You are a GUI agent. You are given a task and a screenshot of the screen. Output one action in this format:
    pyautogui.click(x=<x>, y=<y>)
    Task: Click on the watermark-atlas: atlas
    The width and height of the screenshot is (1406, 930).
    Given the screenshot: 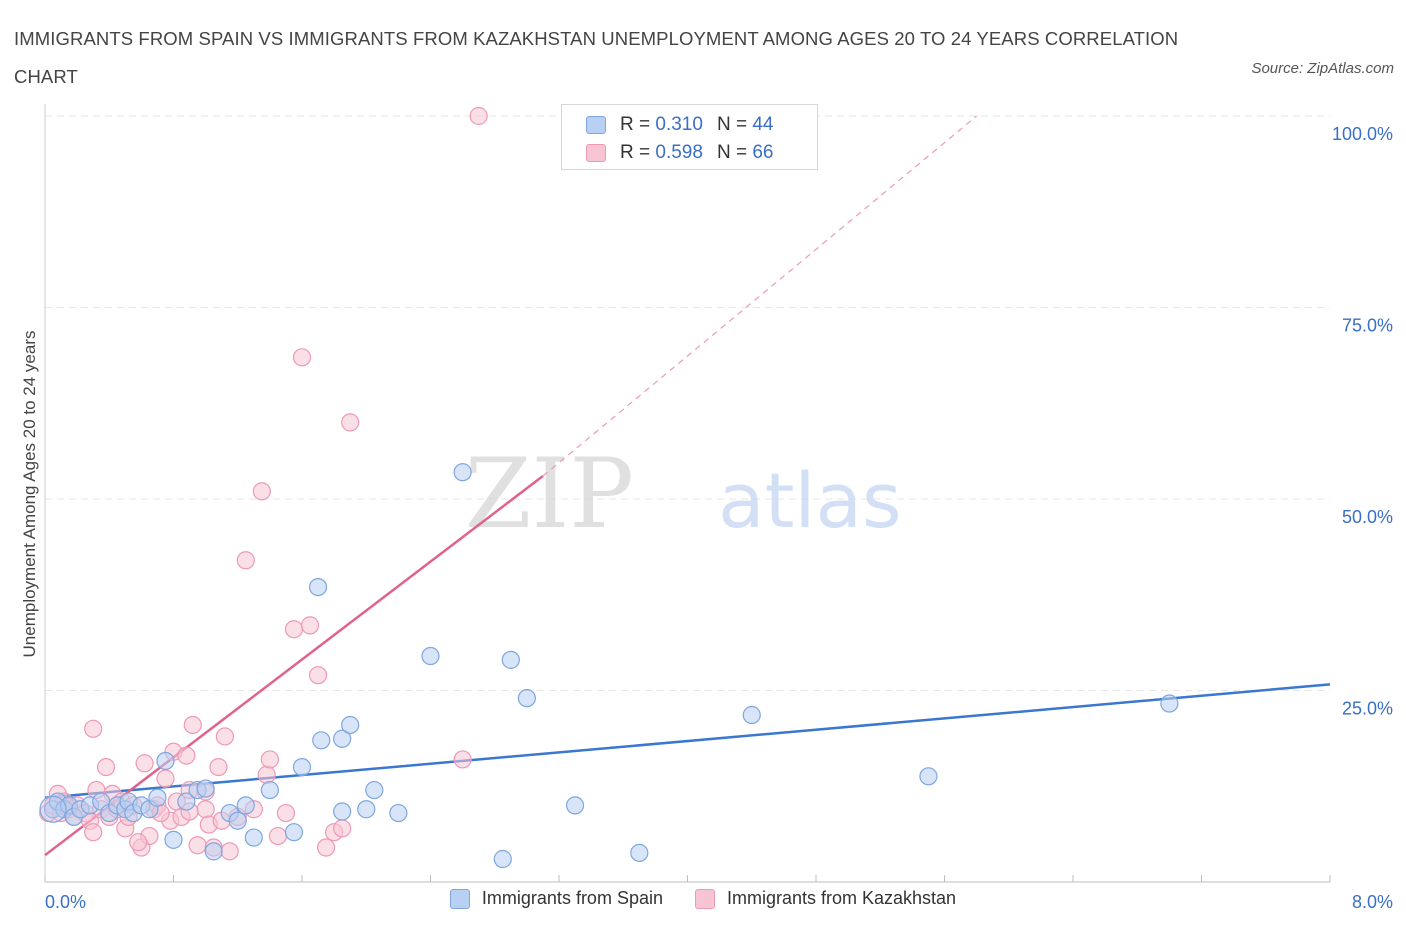 What is the action you would take?
    pyautogui.click(x=810, y=500)
    